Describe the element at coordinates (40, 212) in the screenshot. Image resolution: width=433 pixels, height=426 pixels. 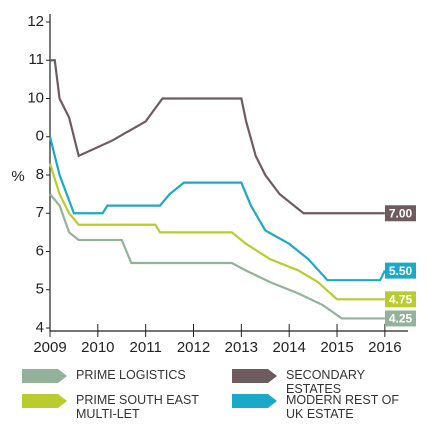
I see `y-tick-label: 7` at that location.